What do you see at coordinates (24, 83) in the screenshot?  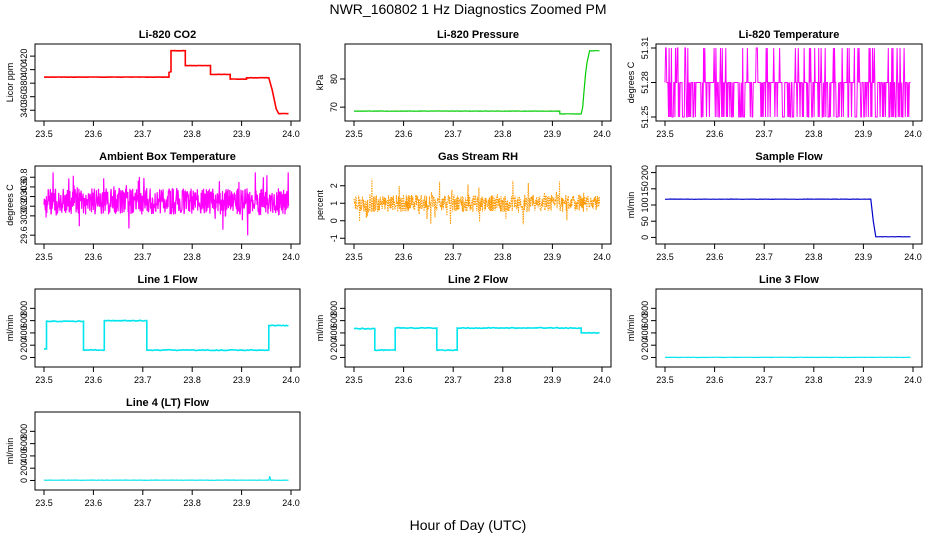 I see `y-tick-label: 380` at bounding box center [24, 83].